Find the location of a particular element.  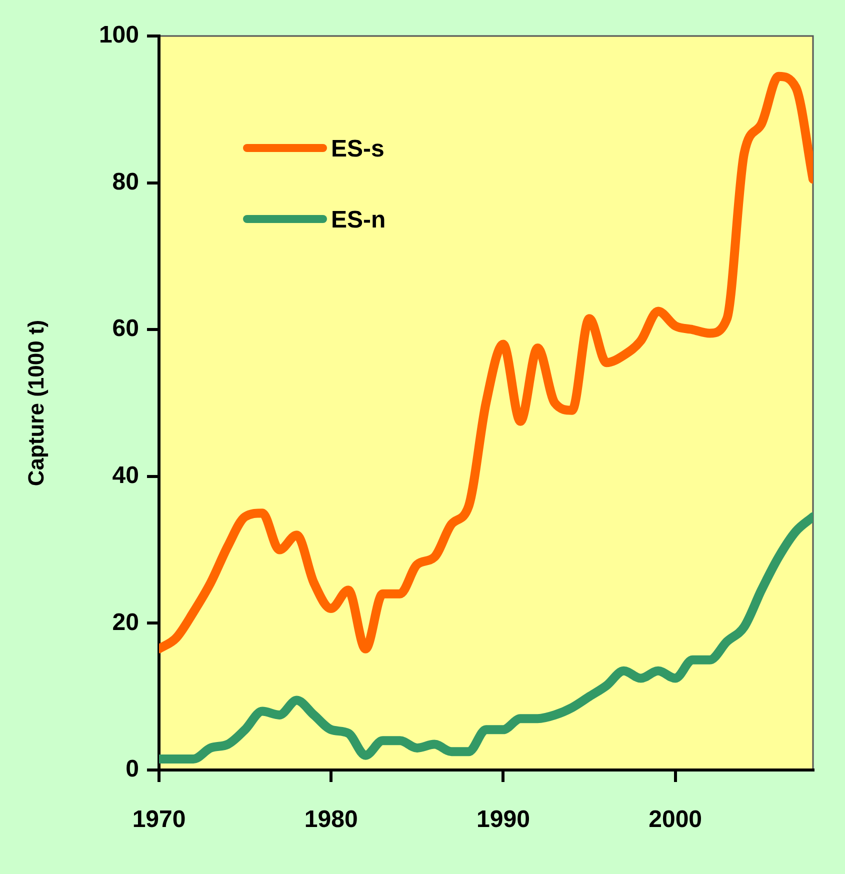

y-tick-label: 20 is located at coordinates (125, 622).